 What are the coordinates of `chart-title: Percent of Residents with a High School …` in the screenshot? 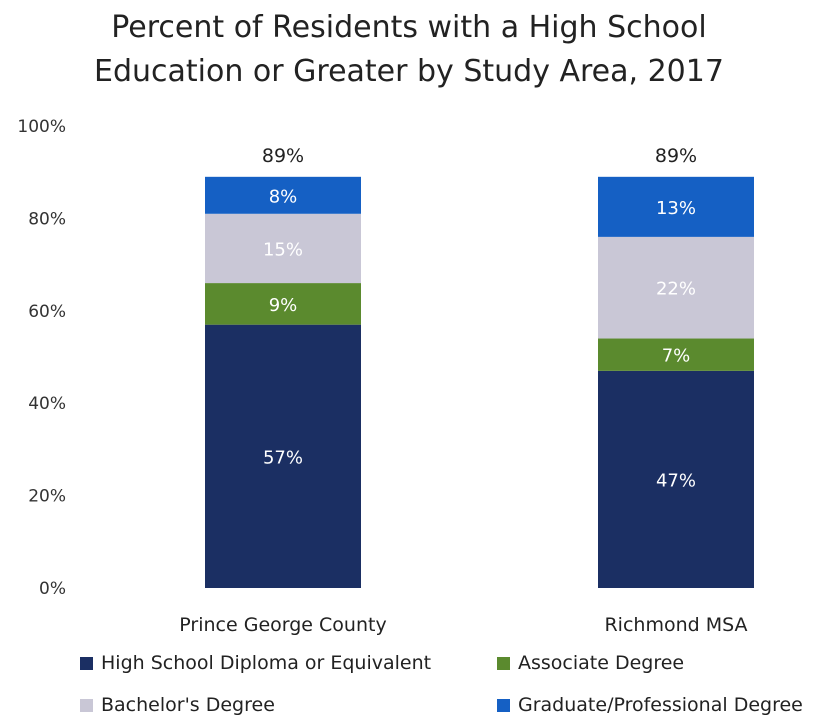 It's located at (409, 50).